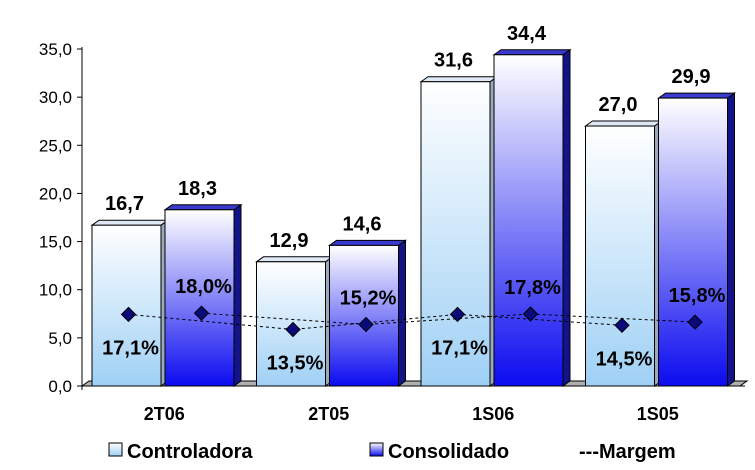 The height and width of the screenshot is (470, 755). Describe the element at coordinates (691, 77) in the screenshot. I see `bar-value-label: 29,9` at that location.